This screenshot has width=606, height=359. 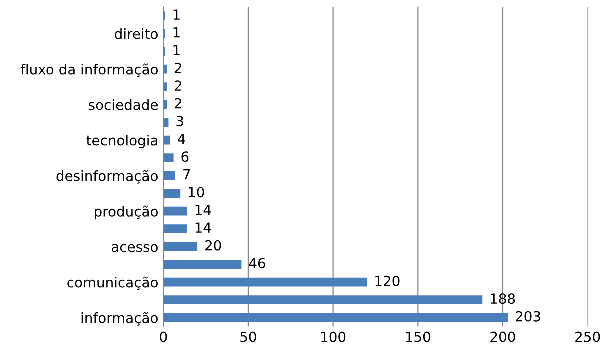 What do you see at coordinates (113, 283) in the screenshot?
I see `y-tick-label: comunicação` at bounding box center [113, 283].